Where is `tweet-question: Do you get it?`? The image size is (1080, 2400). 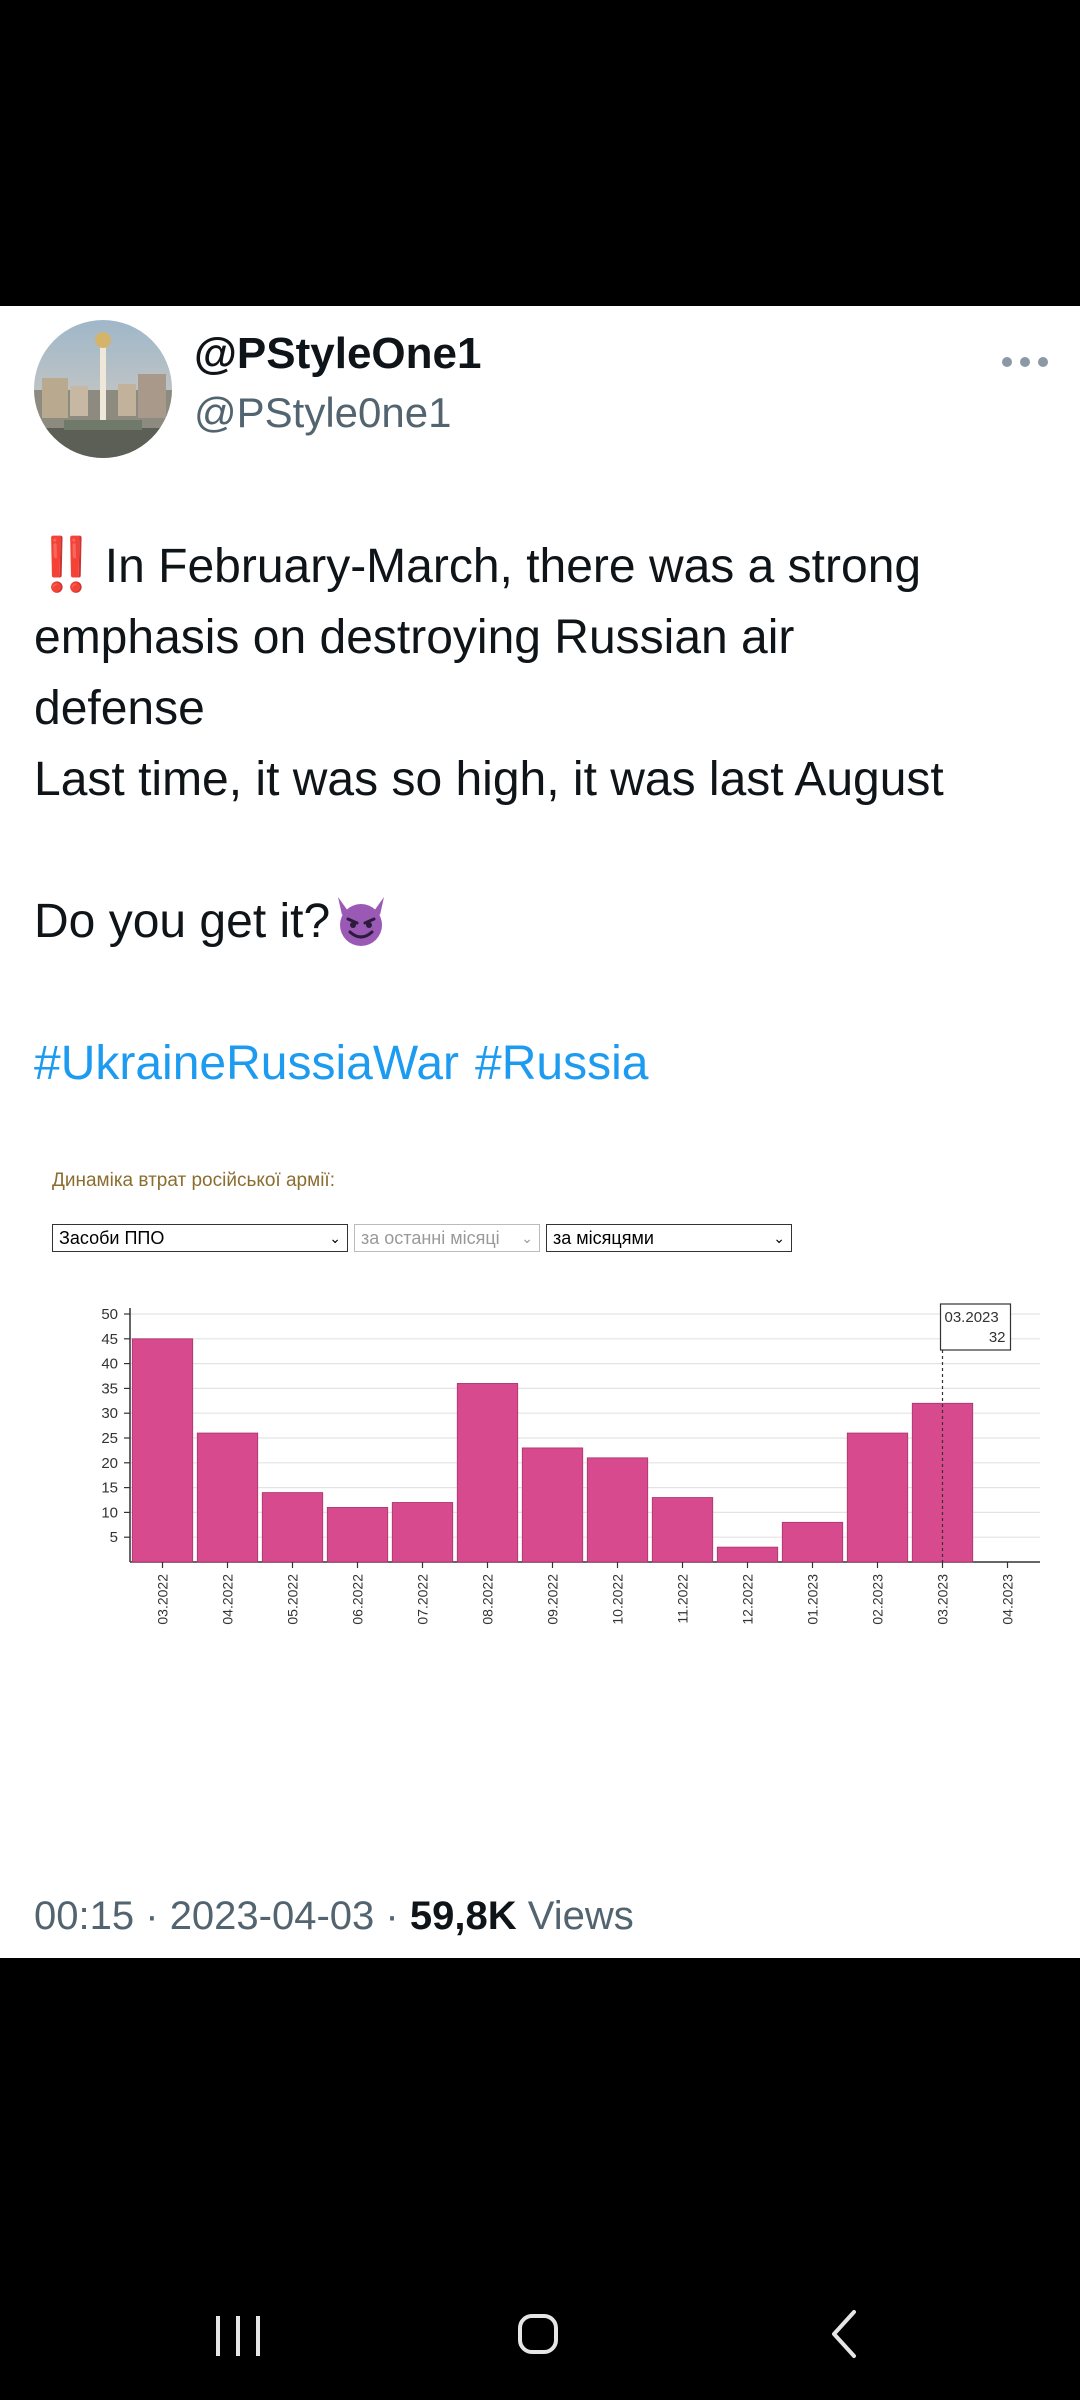
tweet-question: Do you get it? is located at coordinates (539, 921).